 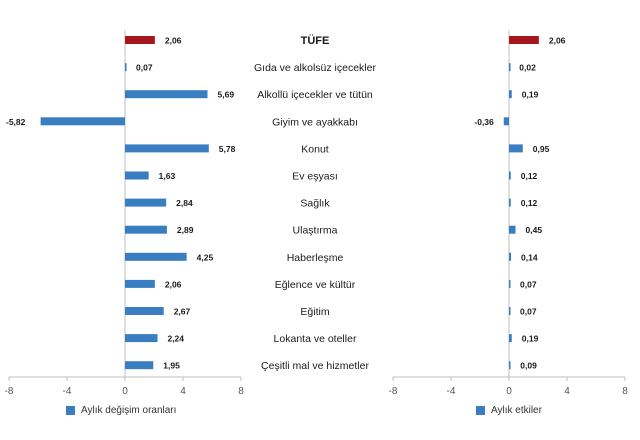 I want to click on category-label: Sağlık, so click(x=315, y=204).